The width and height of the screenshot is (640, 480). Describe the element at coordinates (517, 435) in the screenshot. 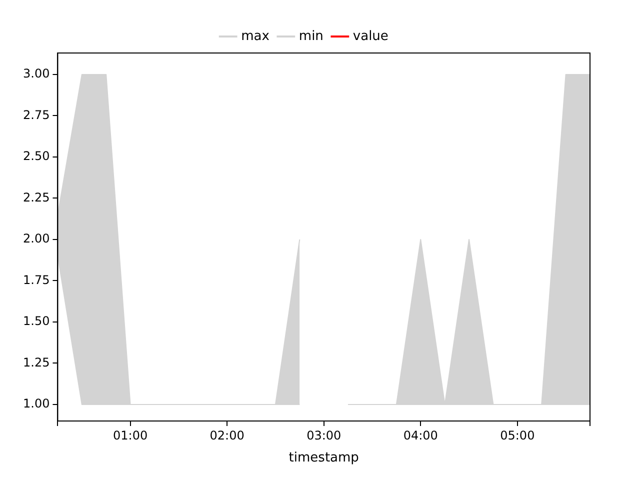

I see `x-tick-label: 05:00` at that location.